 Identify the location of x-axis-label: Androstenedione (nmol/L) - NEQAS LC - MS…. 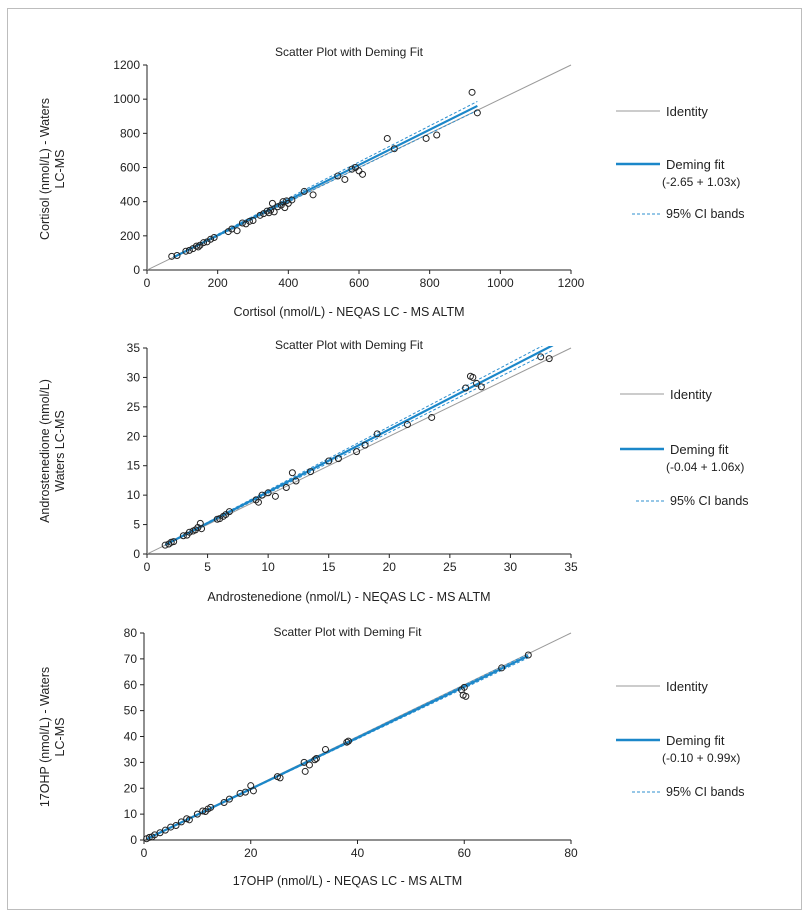
(348, 597).